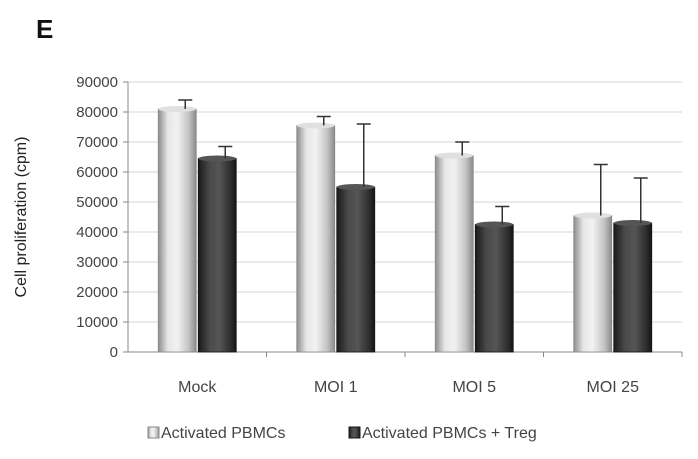  What do you see at coordinates (197, 387) in the screenshot?
I see `x-category-label: Mock` at bounding box center [197, 387].